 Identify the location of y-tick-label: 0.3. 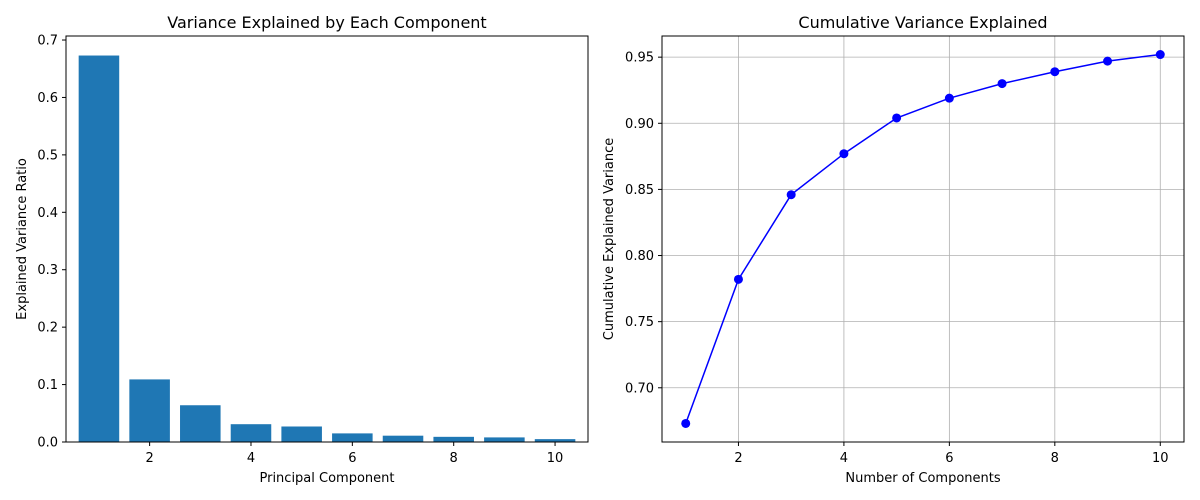
(47, 270).